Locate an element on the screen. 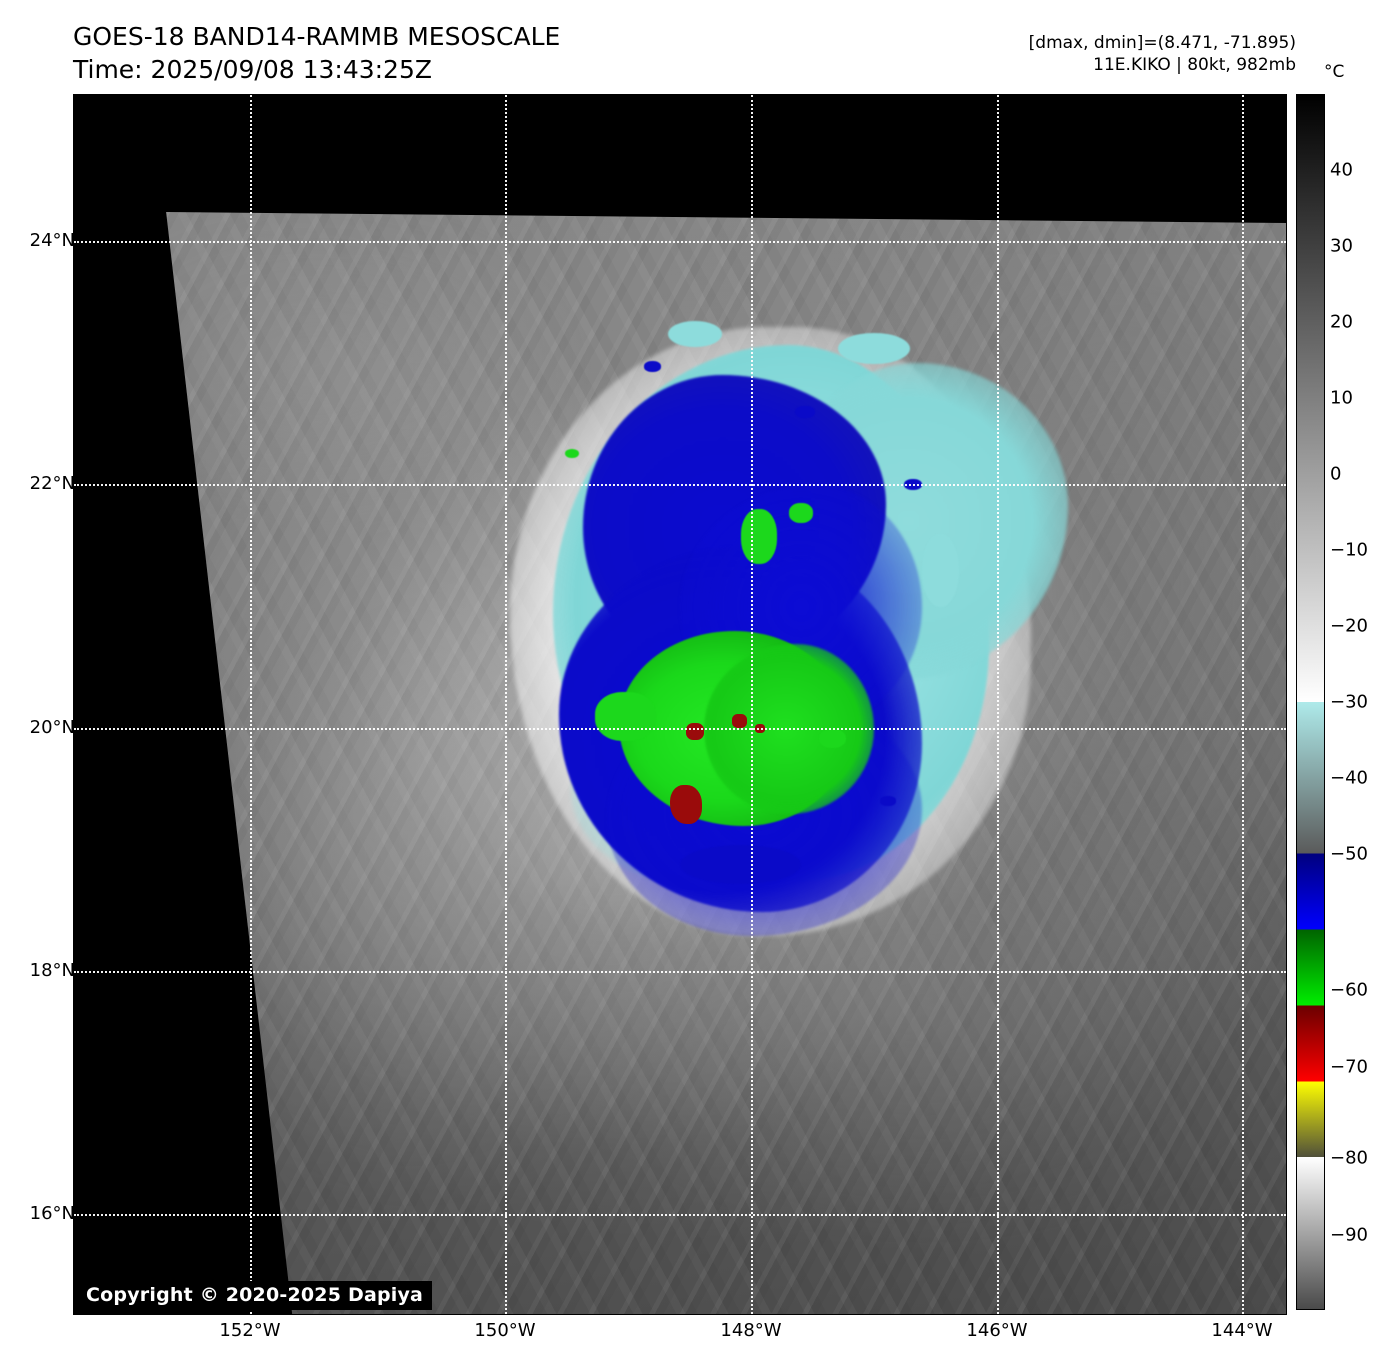 This screenshot has width=1390, height=1359. lon-tick-label: 152°W is located at coordinates (250, 1330).